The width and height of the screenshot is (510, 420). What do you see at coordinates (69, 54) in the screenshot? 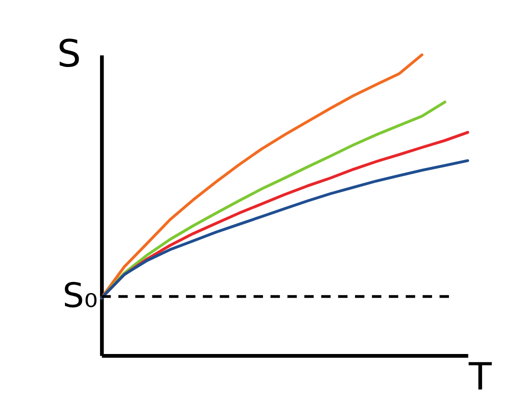
I see `y-axis-title: S` at bounding box center [69, 54].